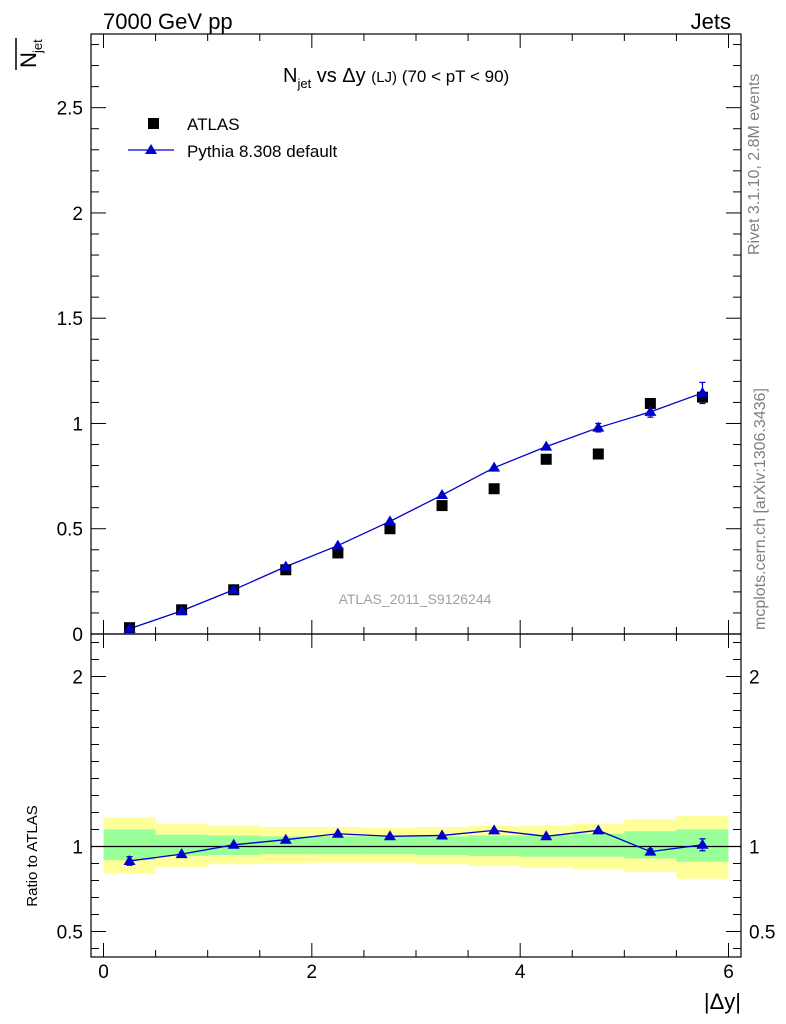 This screenshot has height=1024, width=786. What do you see at coordinates (77, 424) in the screenshot?
I see `main-y-tick-label: 1` at bounding box center [77, 424].